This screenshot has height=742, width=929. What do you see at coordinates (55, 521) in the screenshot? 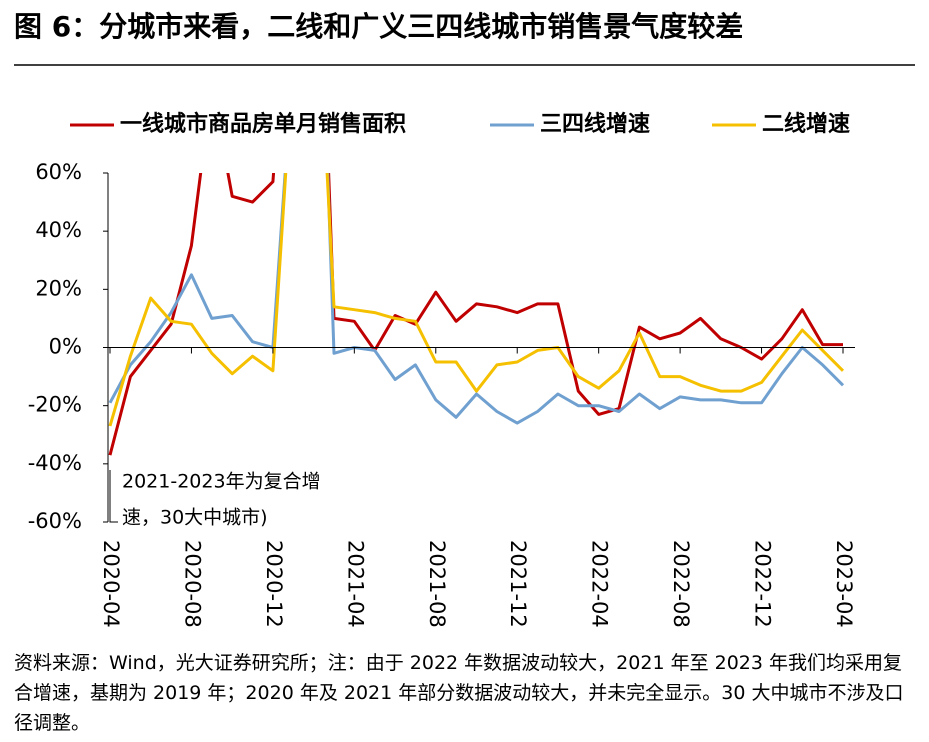
I see `y-tick-label: -60%` at bounding box center [55, 521].